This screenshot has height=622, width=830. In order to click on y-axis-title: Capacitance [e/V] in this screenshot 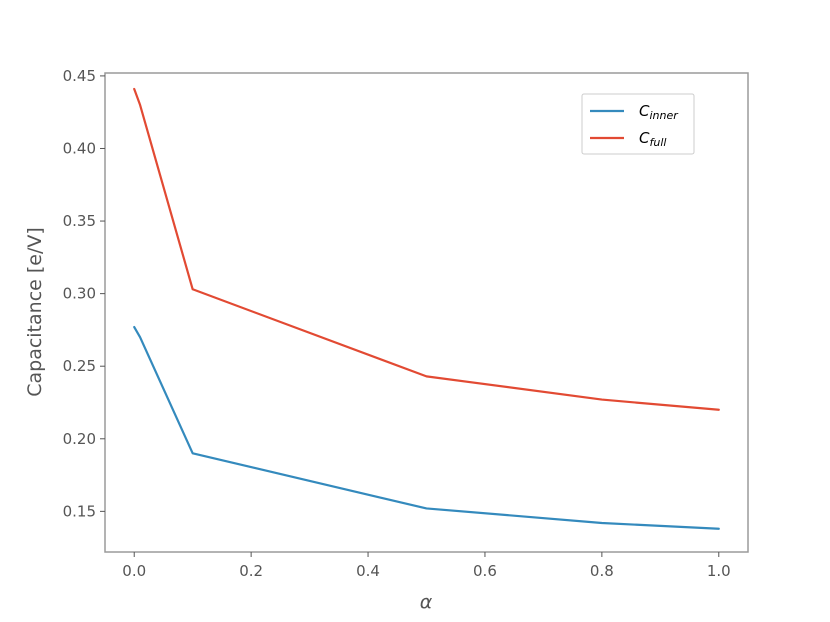, I will do `click(35, 312)`.